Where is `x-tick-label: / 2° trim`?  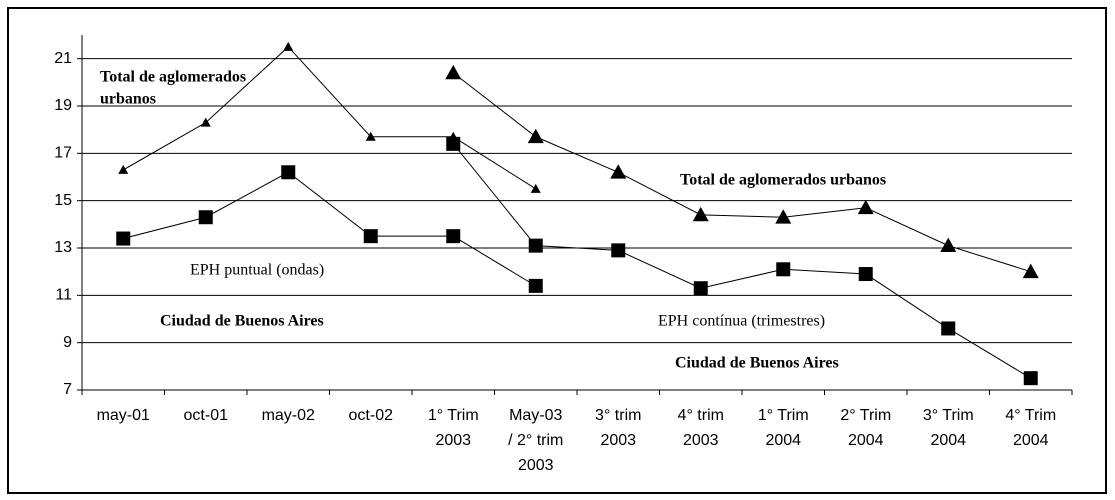
x-tick-label: / 2° trim is located at coordinates (535, 440).